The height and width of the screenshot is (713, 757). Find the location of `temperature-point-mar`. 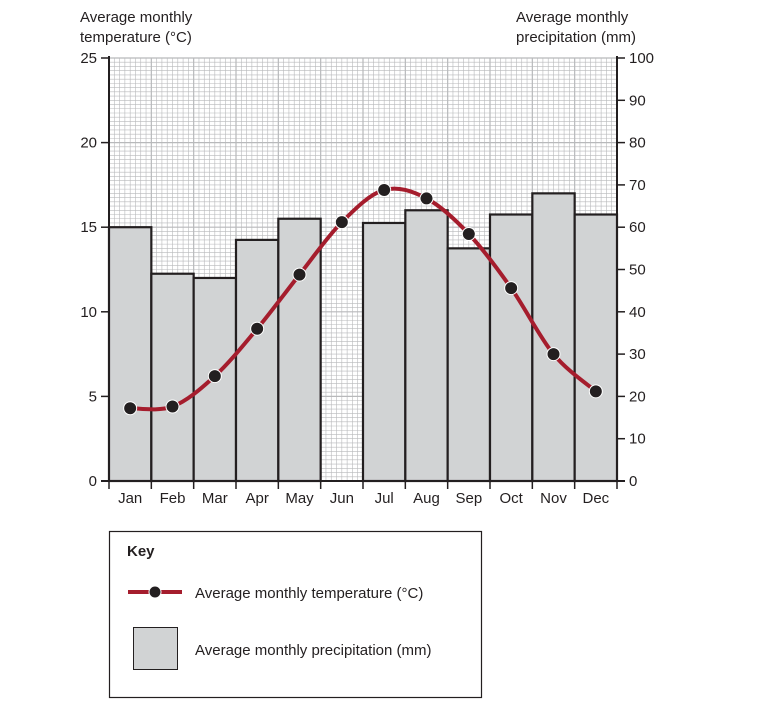

temperature-point-mar is located at coordinates (214, 376).